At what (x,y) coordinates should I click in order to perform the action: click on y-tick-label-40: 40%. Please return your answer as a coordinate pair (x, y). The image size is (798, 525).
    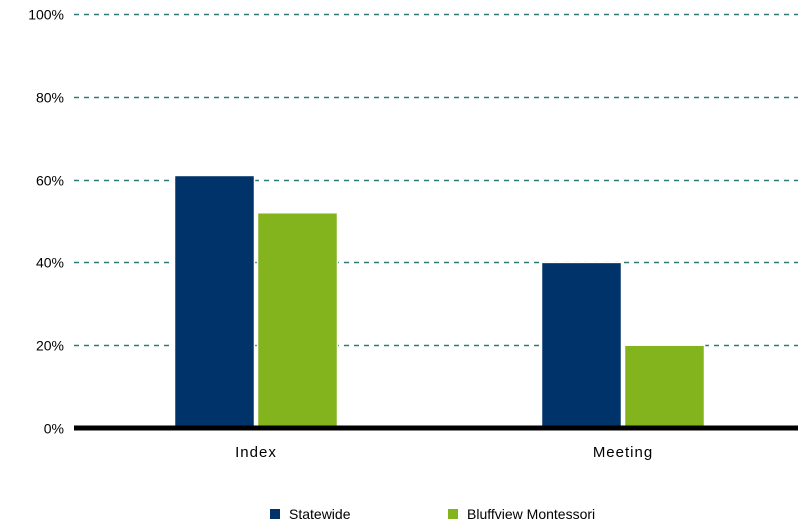
    Looking at the image, I should click on (50, 263).